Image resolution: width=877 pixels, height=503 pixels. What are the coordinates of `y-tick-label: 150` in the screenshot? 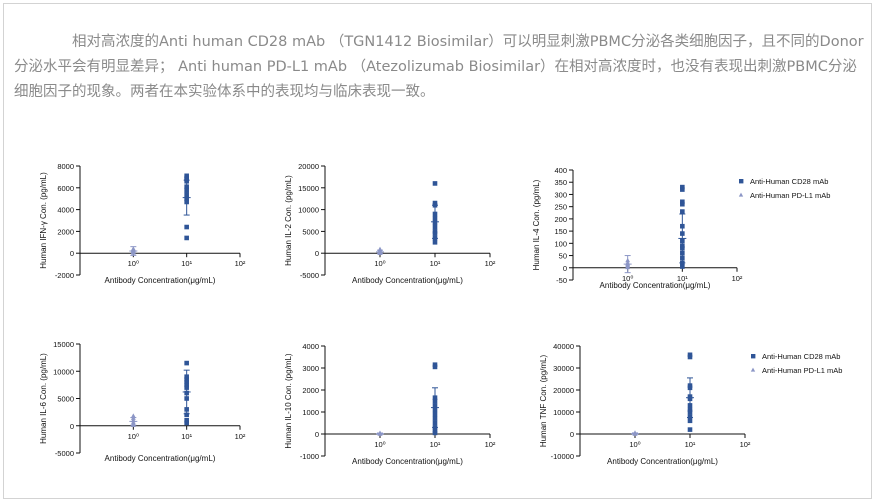 It's located at (560, 231).